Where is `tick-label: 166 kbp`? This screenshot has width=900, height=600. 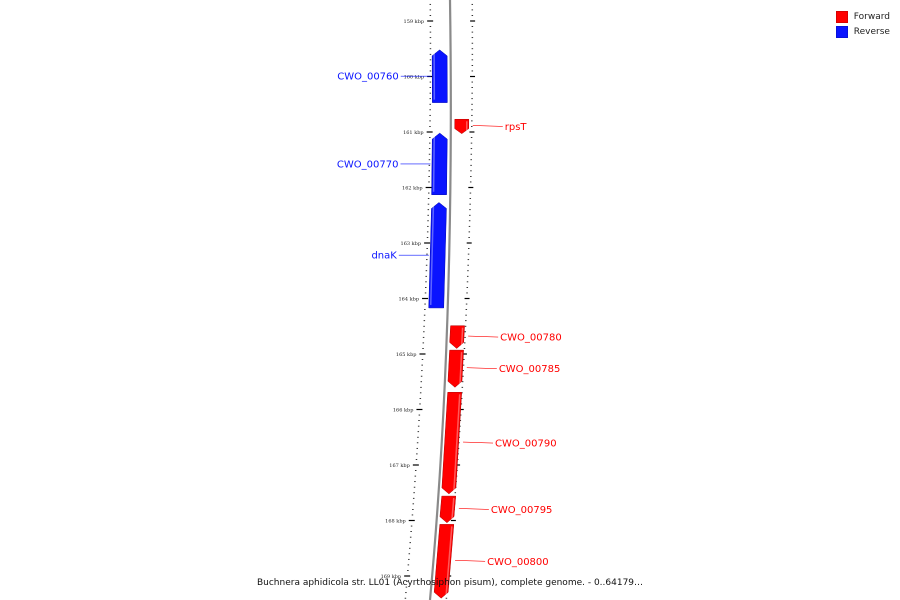 tick-label: 166 kbp is located at coordinates (403, 411).